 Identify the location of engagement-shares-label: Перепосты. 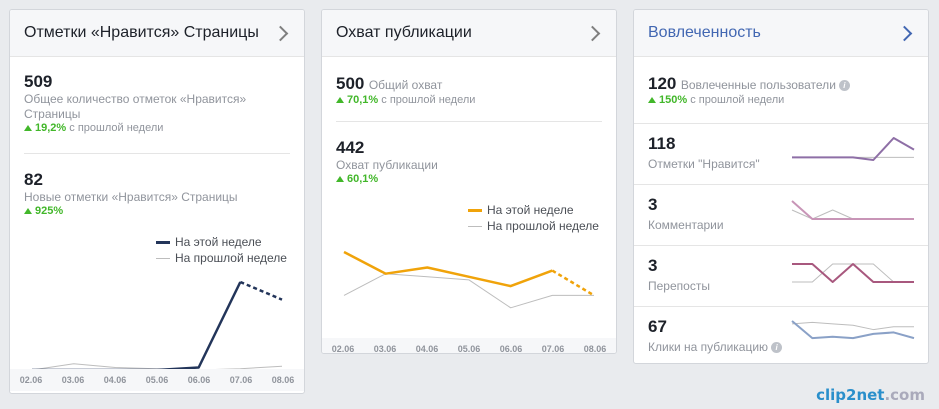
(679, 286).